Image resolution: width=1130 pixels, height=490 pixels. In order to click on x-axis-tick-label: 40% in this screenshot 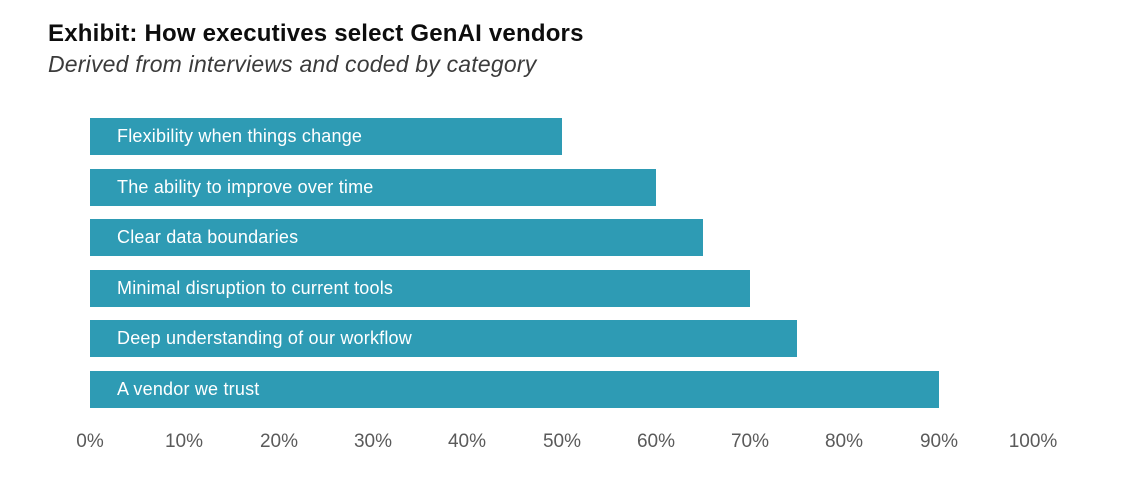, I will do `click(467, 441)`.